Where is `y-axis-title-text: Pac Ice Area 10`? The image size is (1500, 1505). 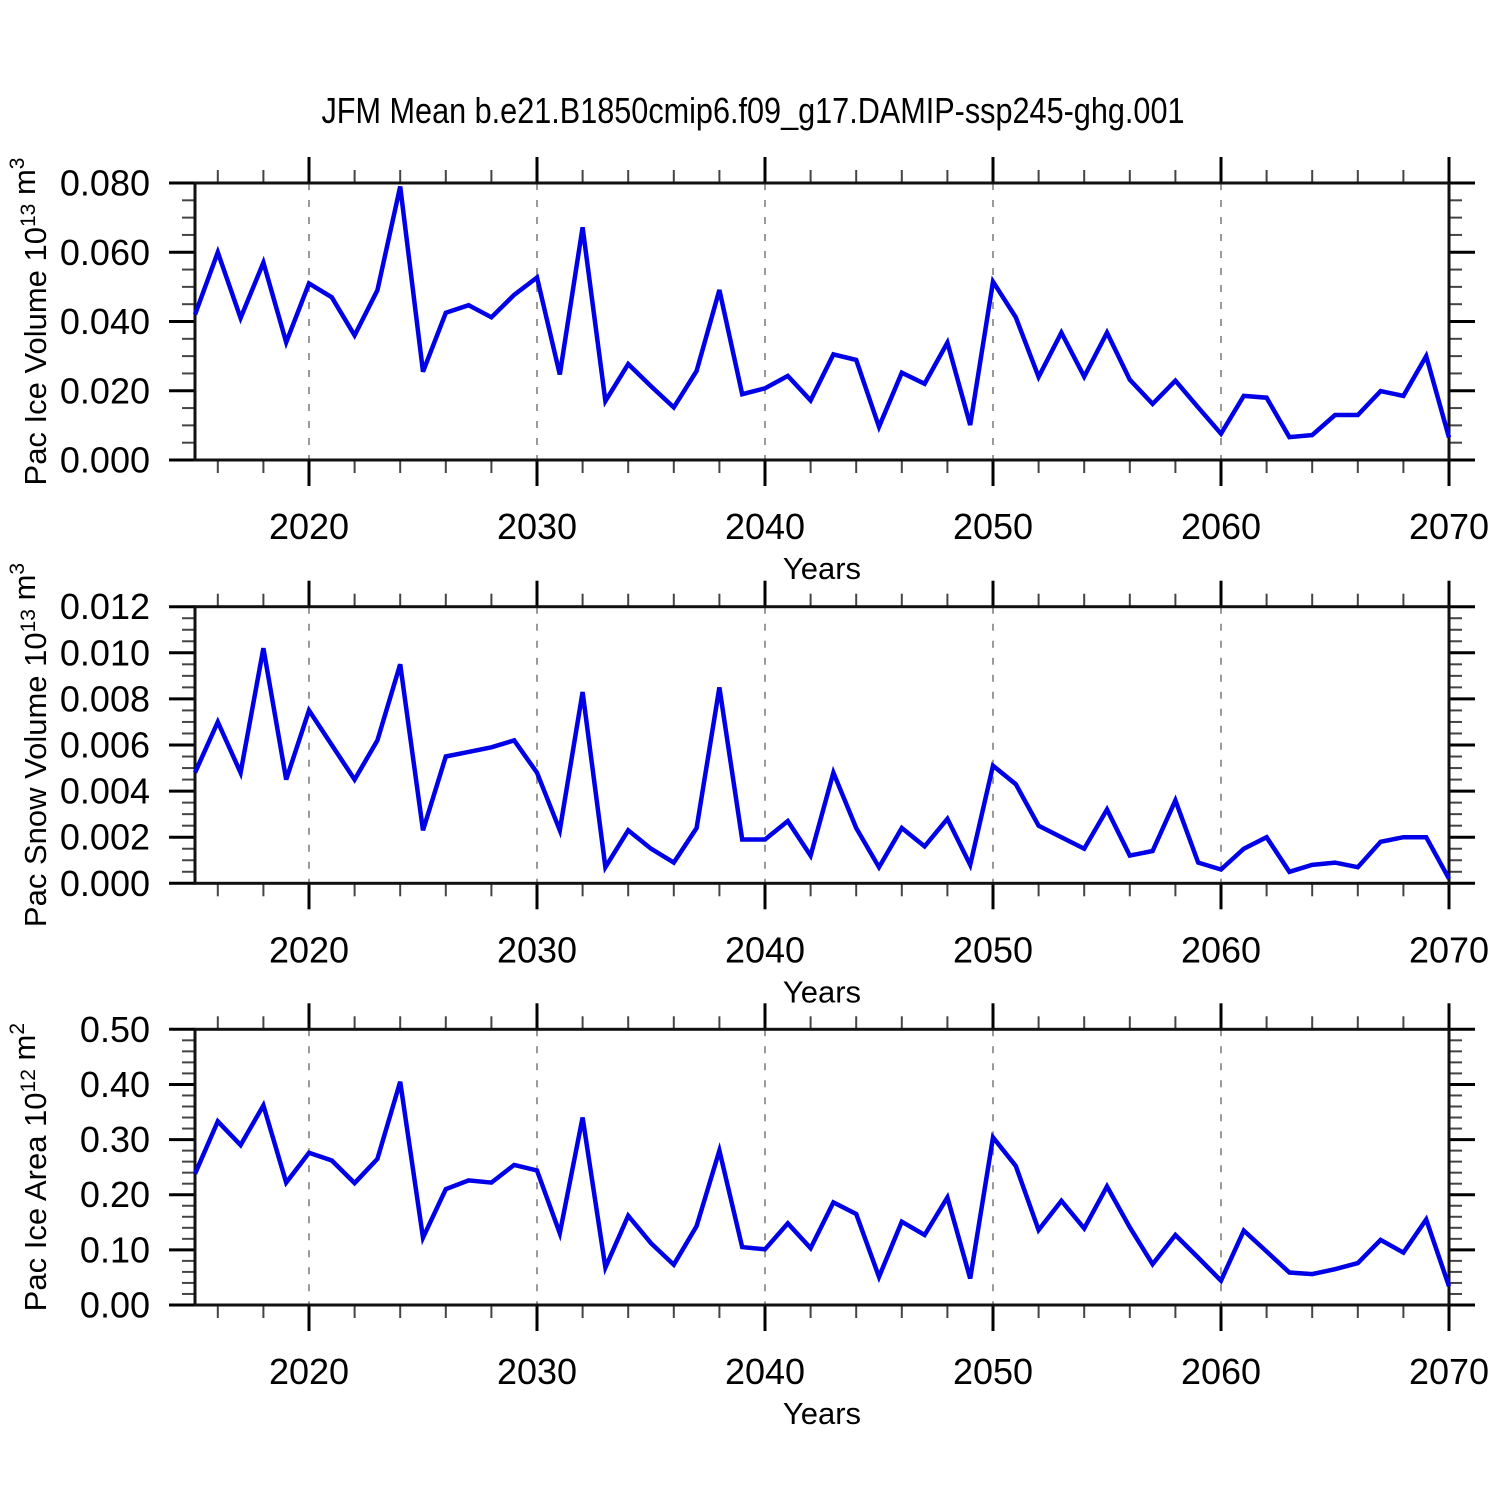
y-axis-title-text: Pac Ice Area 10 is located at coordinates (35, 1201).